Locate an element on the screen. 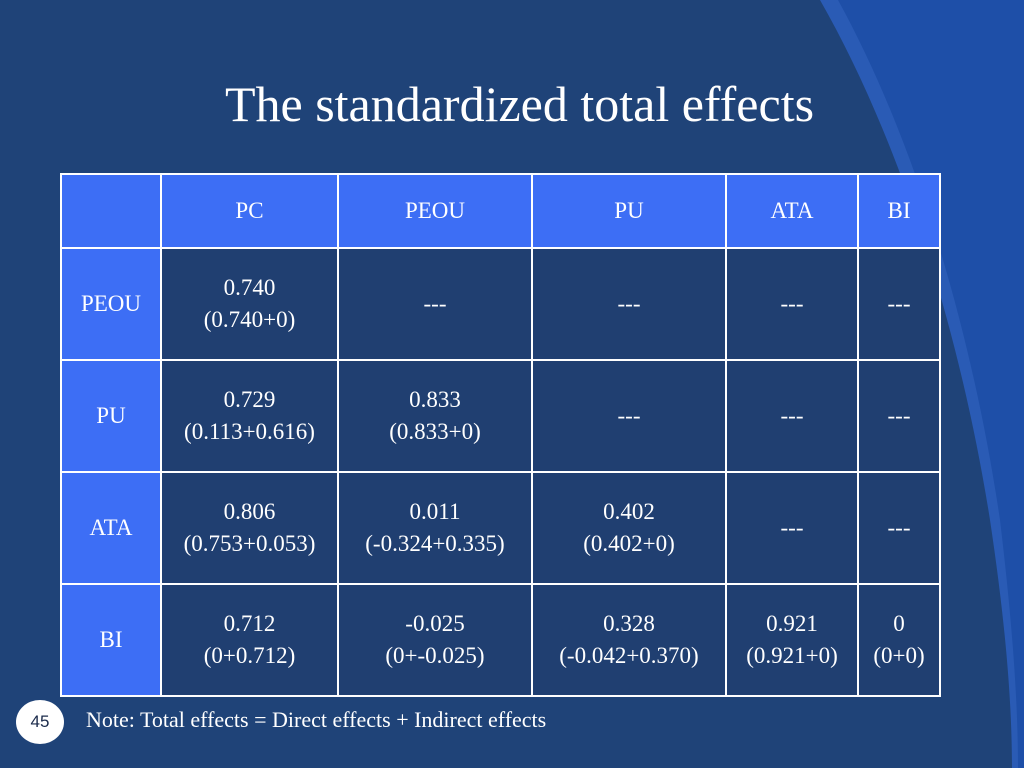 This screenshot has width=1024, height=768. table-cell: 0.740 (0.740+0) is located at coordinates (249, 304).